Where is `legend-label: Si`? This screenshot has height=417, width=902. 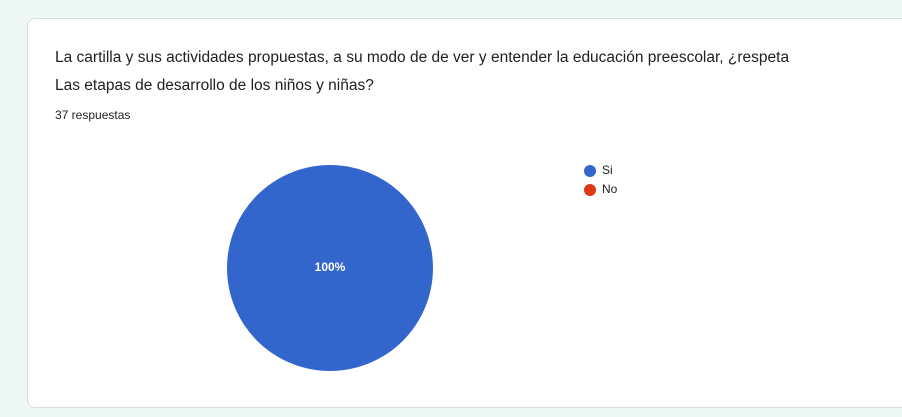 legend-label: Si is located at coordinates (607, 170).